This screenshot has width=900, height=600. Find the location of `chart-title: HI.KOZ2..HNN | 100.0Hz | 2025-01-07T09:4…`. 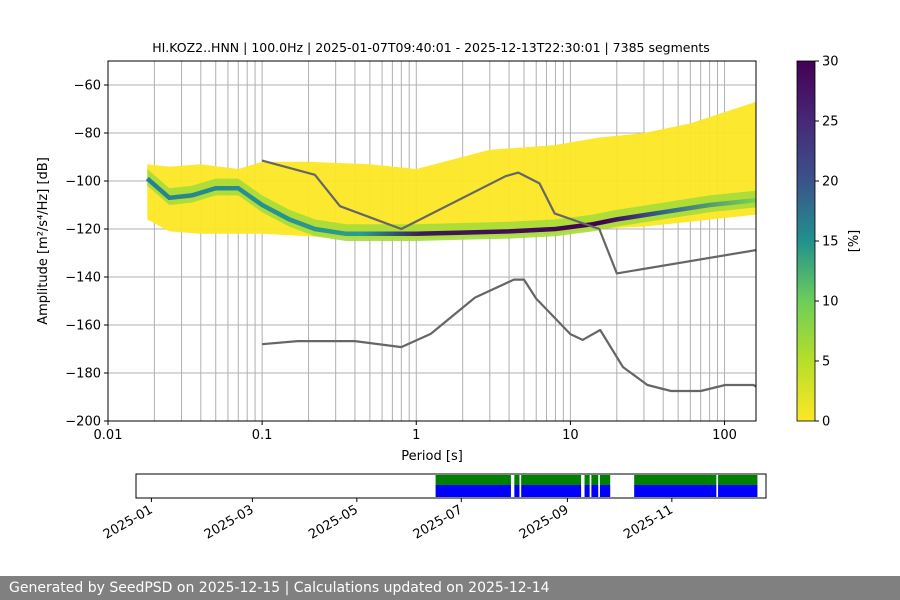

chart-title: HI.KOZ2..HNN | 100.0Hz | 2025-01-07T09:4… is located at coordinates (431, 47).